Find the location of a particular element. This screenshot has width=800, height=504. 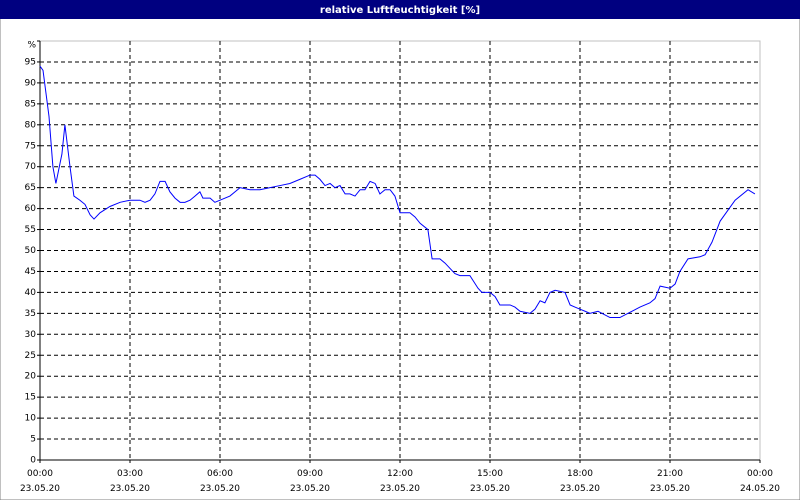

x-tick-label: 00:00 24.05.20 is located at coordinates (760, 481).